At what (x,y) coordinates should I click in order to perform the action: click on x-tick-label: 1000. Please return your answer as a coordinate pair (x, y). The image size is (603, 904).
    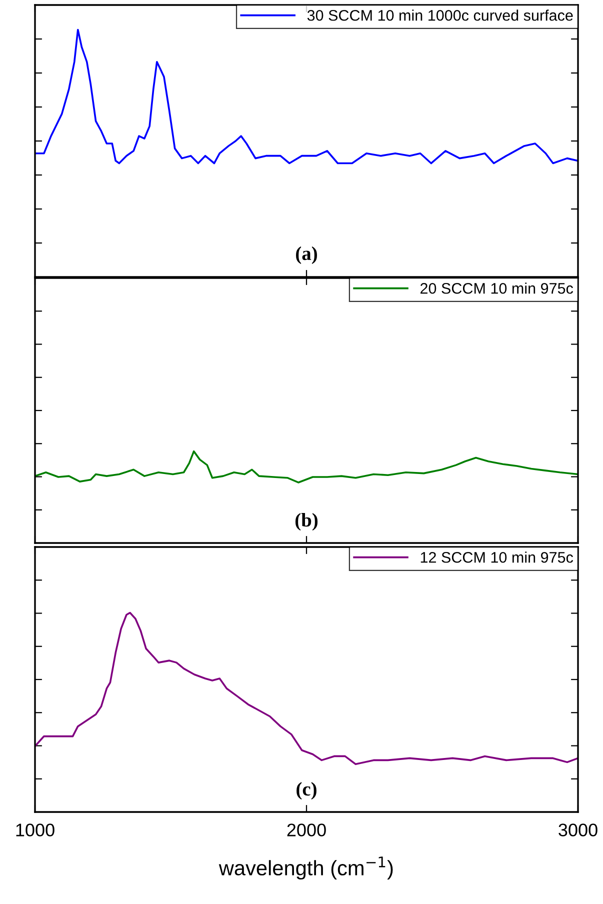
    Looking at the image, I should click on (35, 830).